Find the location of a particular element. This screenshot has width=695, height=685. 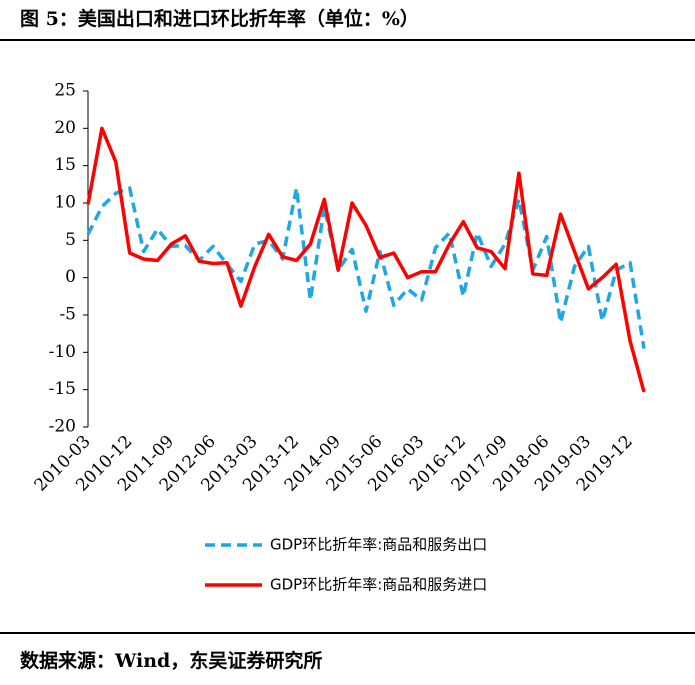

legend-label: GDP环比折年率:商品和服务进口 is located at coordinates (378, 585).